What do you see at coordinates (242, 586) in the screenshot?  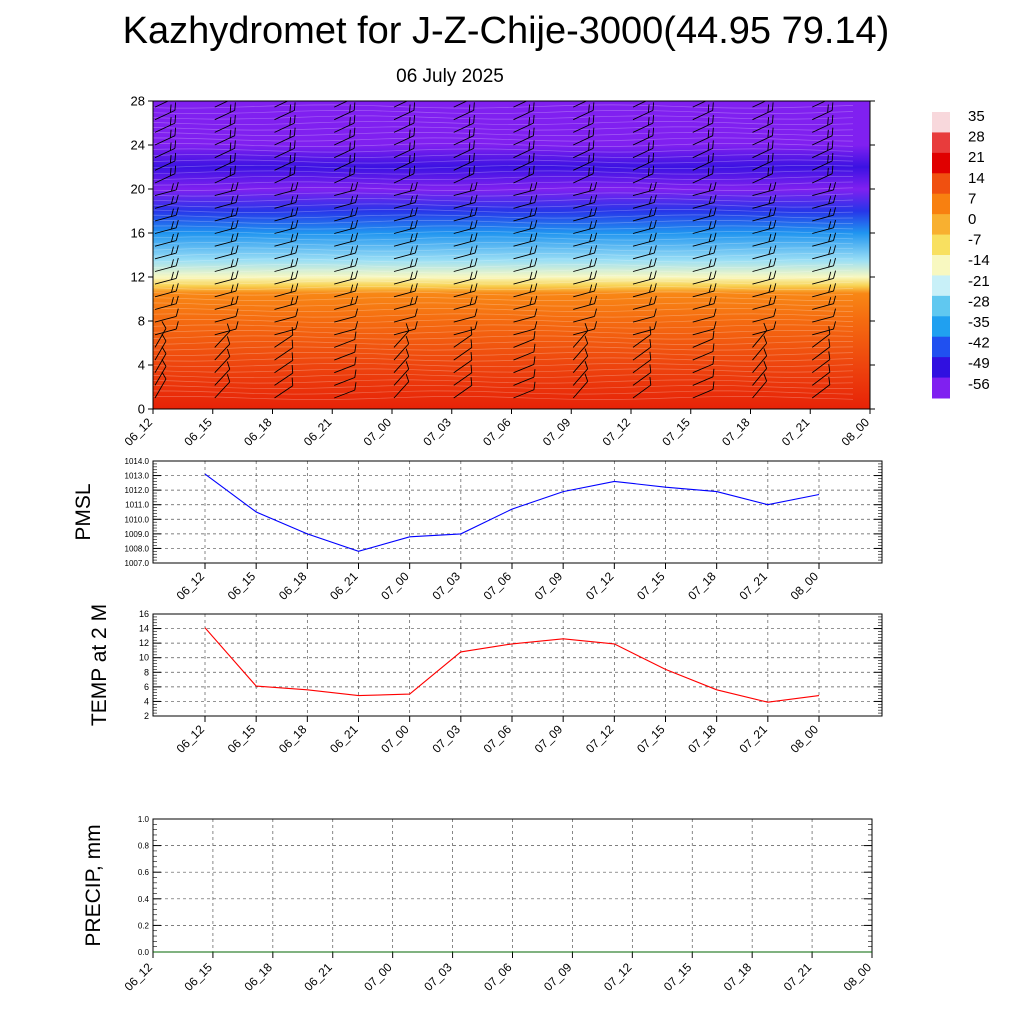 I see `x-tick-label: 06_15` at bounding box center [242, 586].